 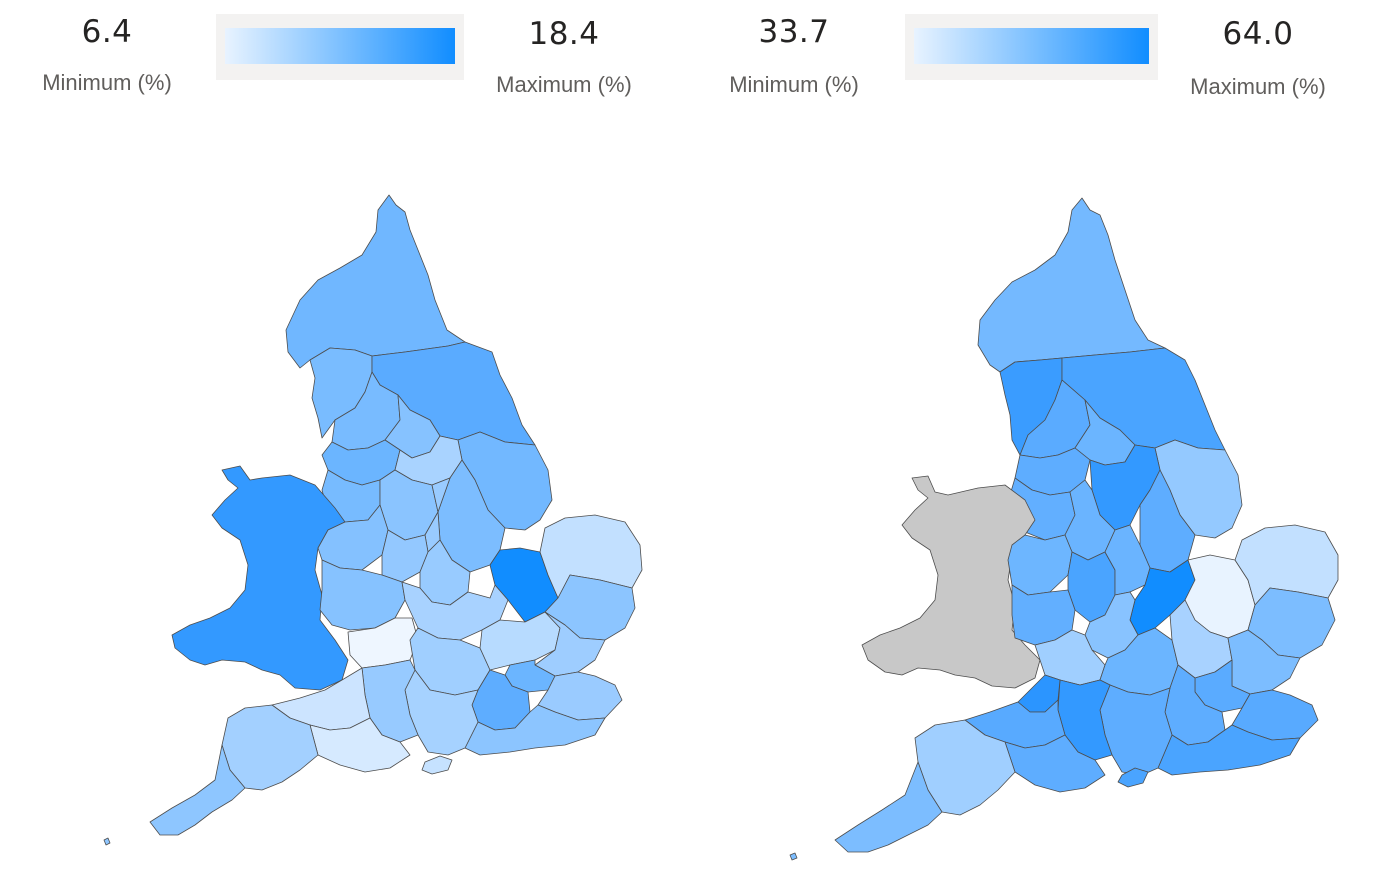 What do you see at coordinates (564, 34) in the screenshot?
I see `panel1-maximum-value: 18.4` at bounding box center [564, 34].